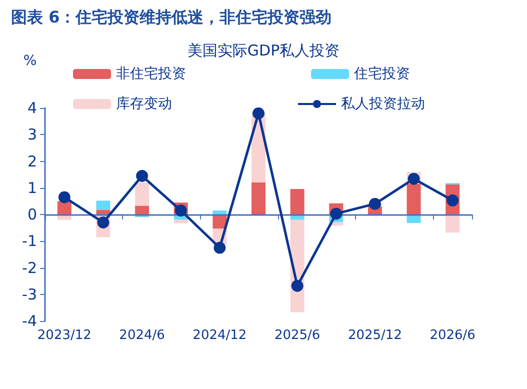 The width and height of the screenshot is (527, 389). I want to click on x-tick-label: 2024/12, so click(219, 335).